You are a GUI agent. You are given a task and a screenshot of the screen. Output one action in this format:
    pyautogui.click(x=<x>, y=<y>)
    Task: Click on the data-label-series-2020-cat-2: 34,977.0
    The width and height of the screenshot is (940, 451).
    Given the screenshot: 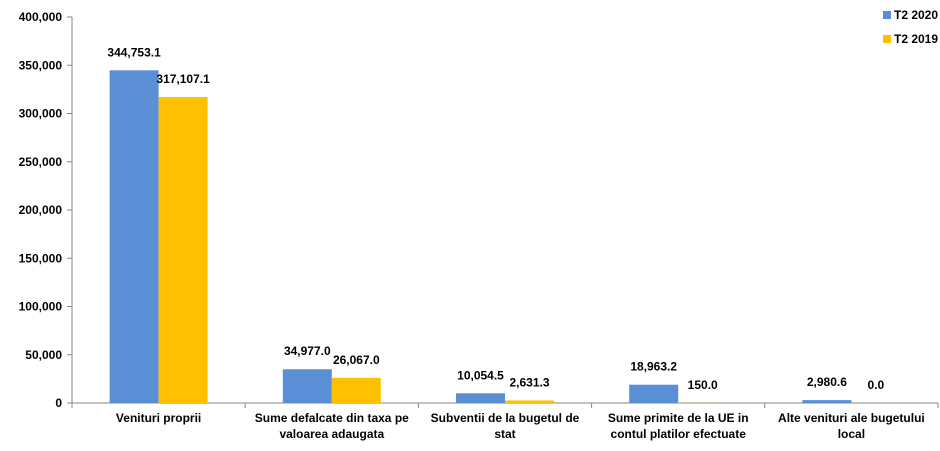 What is the action you would take?
    pyautogui.click(x=307, y=351)
    